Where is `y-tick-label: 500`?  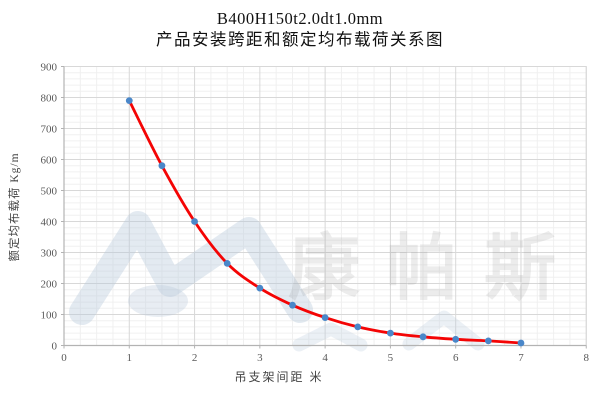 y-tick-label: 500 is located at coordinates (49, 191).